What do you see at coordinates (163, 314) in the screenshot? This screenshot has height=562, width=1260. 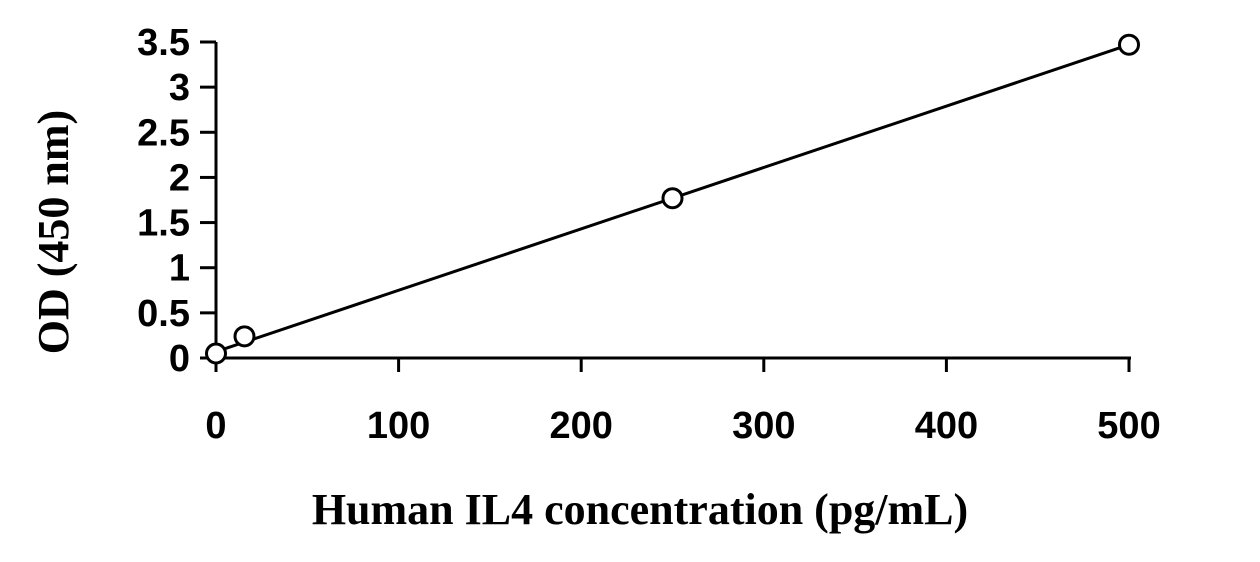 I see `y-tick-label: 0.5` at bounding box center [163, 314].